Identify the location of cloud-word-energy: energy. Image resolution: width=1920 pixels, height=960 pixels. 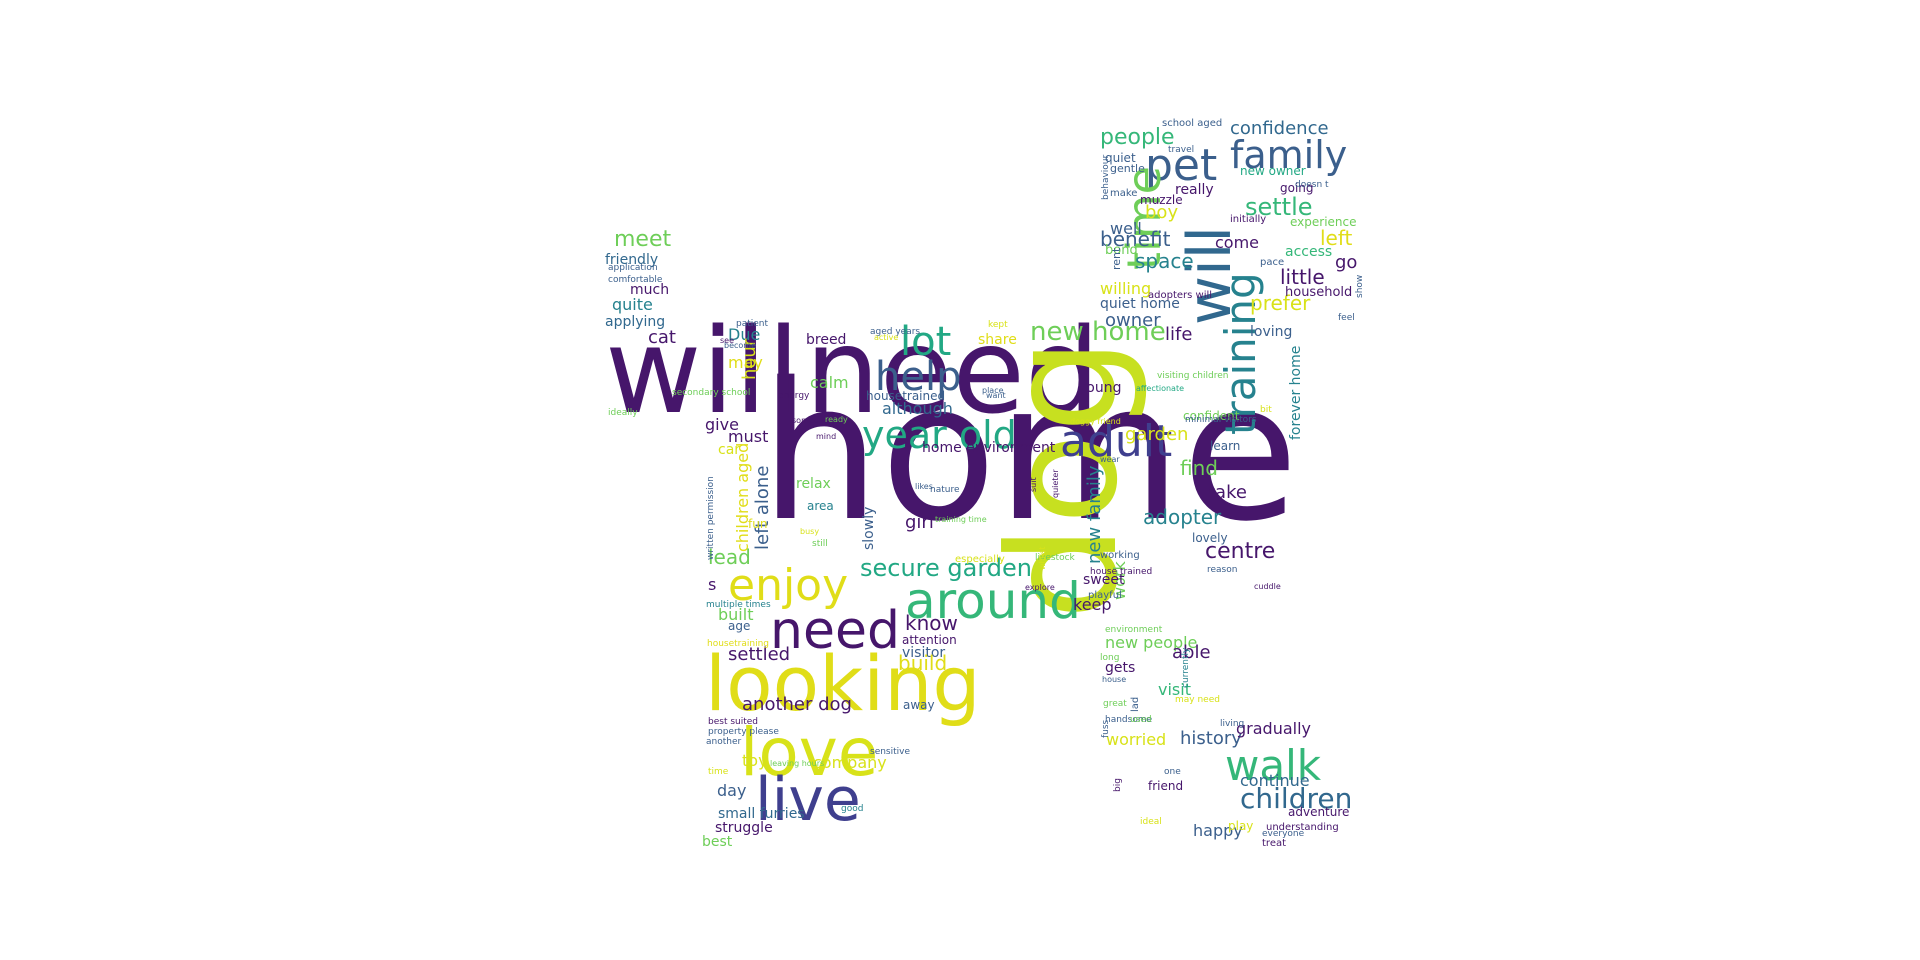
(794, 396).